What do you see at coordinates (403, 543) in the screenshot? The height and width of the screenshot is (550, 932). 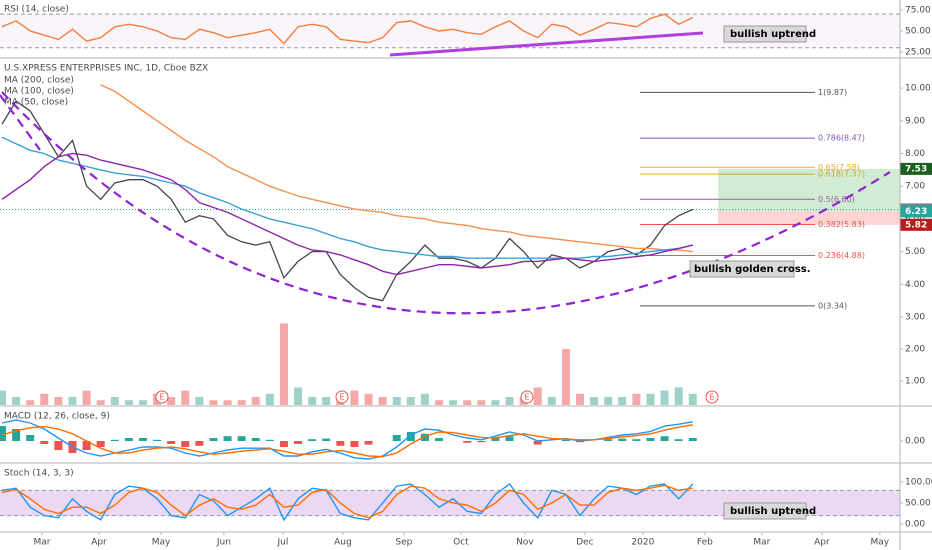 I see `x-tick-label: Sep` at bounding box center [403, 543].